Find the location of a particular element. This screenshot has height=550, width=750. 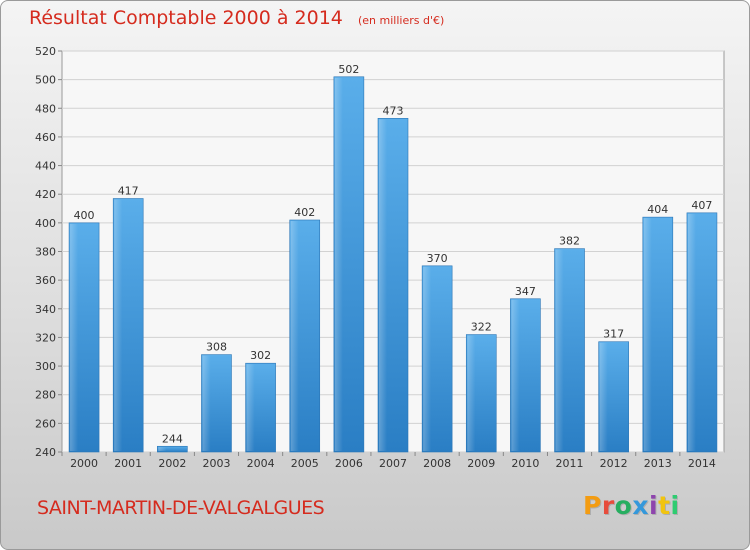

y-tick-label: 420 is located at coordinates (45, 194).